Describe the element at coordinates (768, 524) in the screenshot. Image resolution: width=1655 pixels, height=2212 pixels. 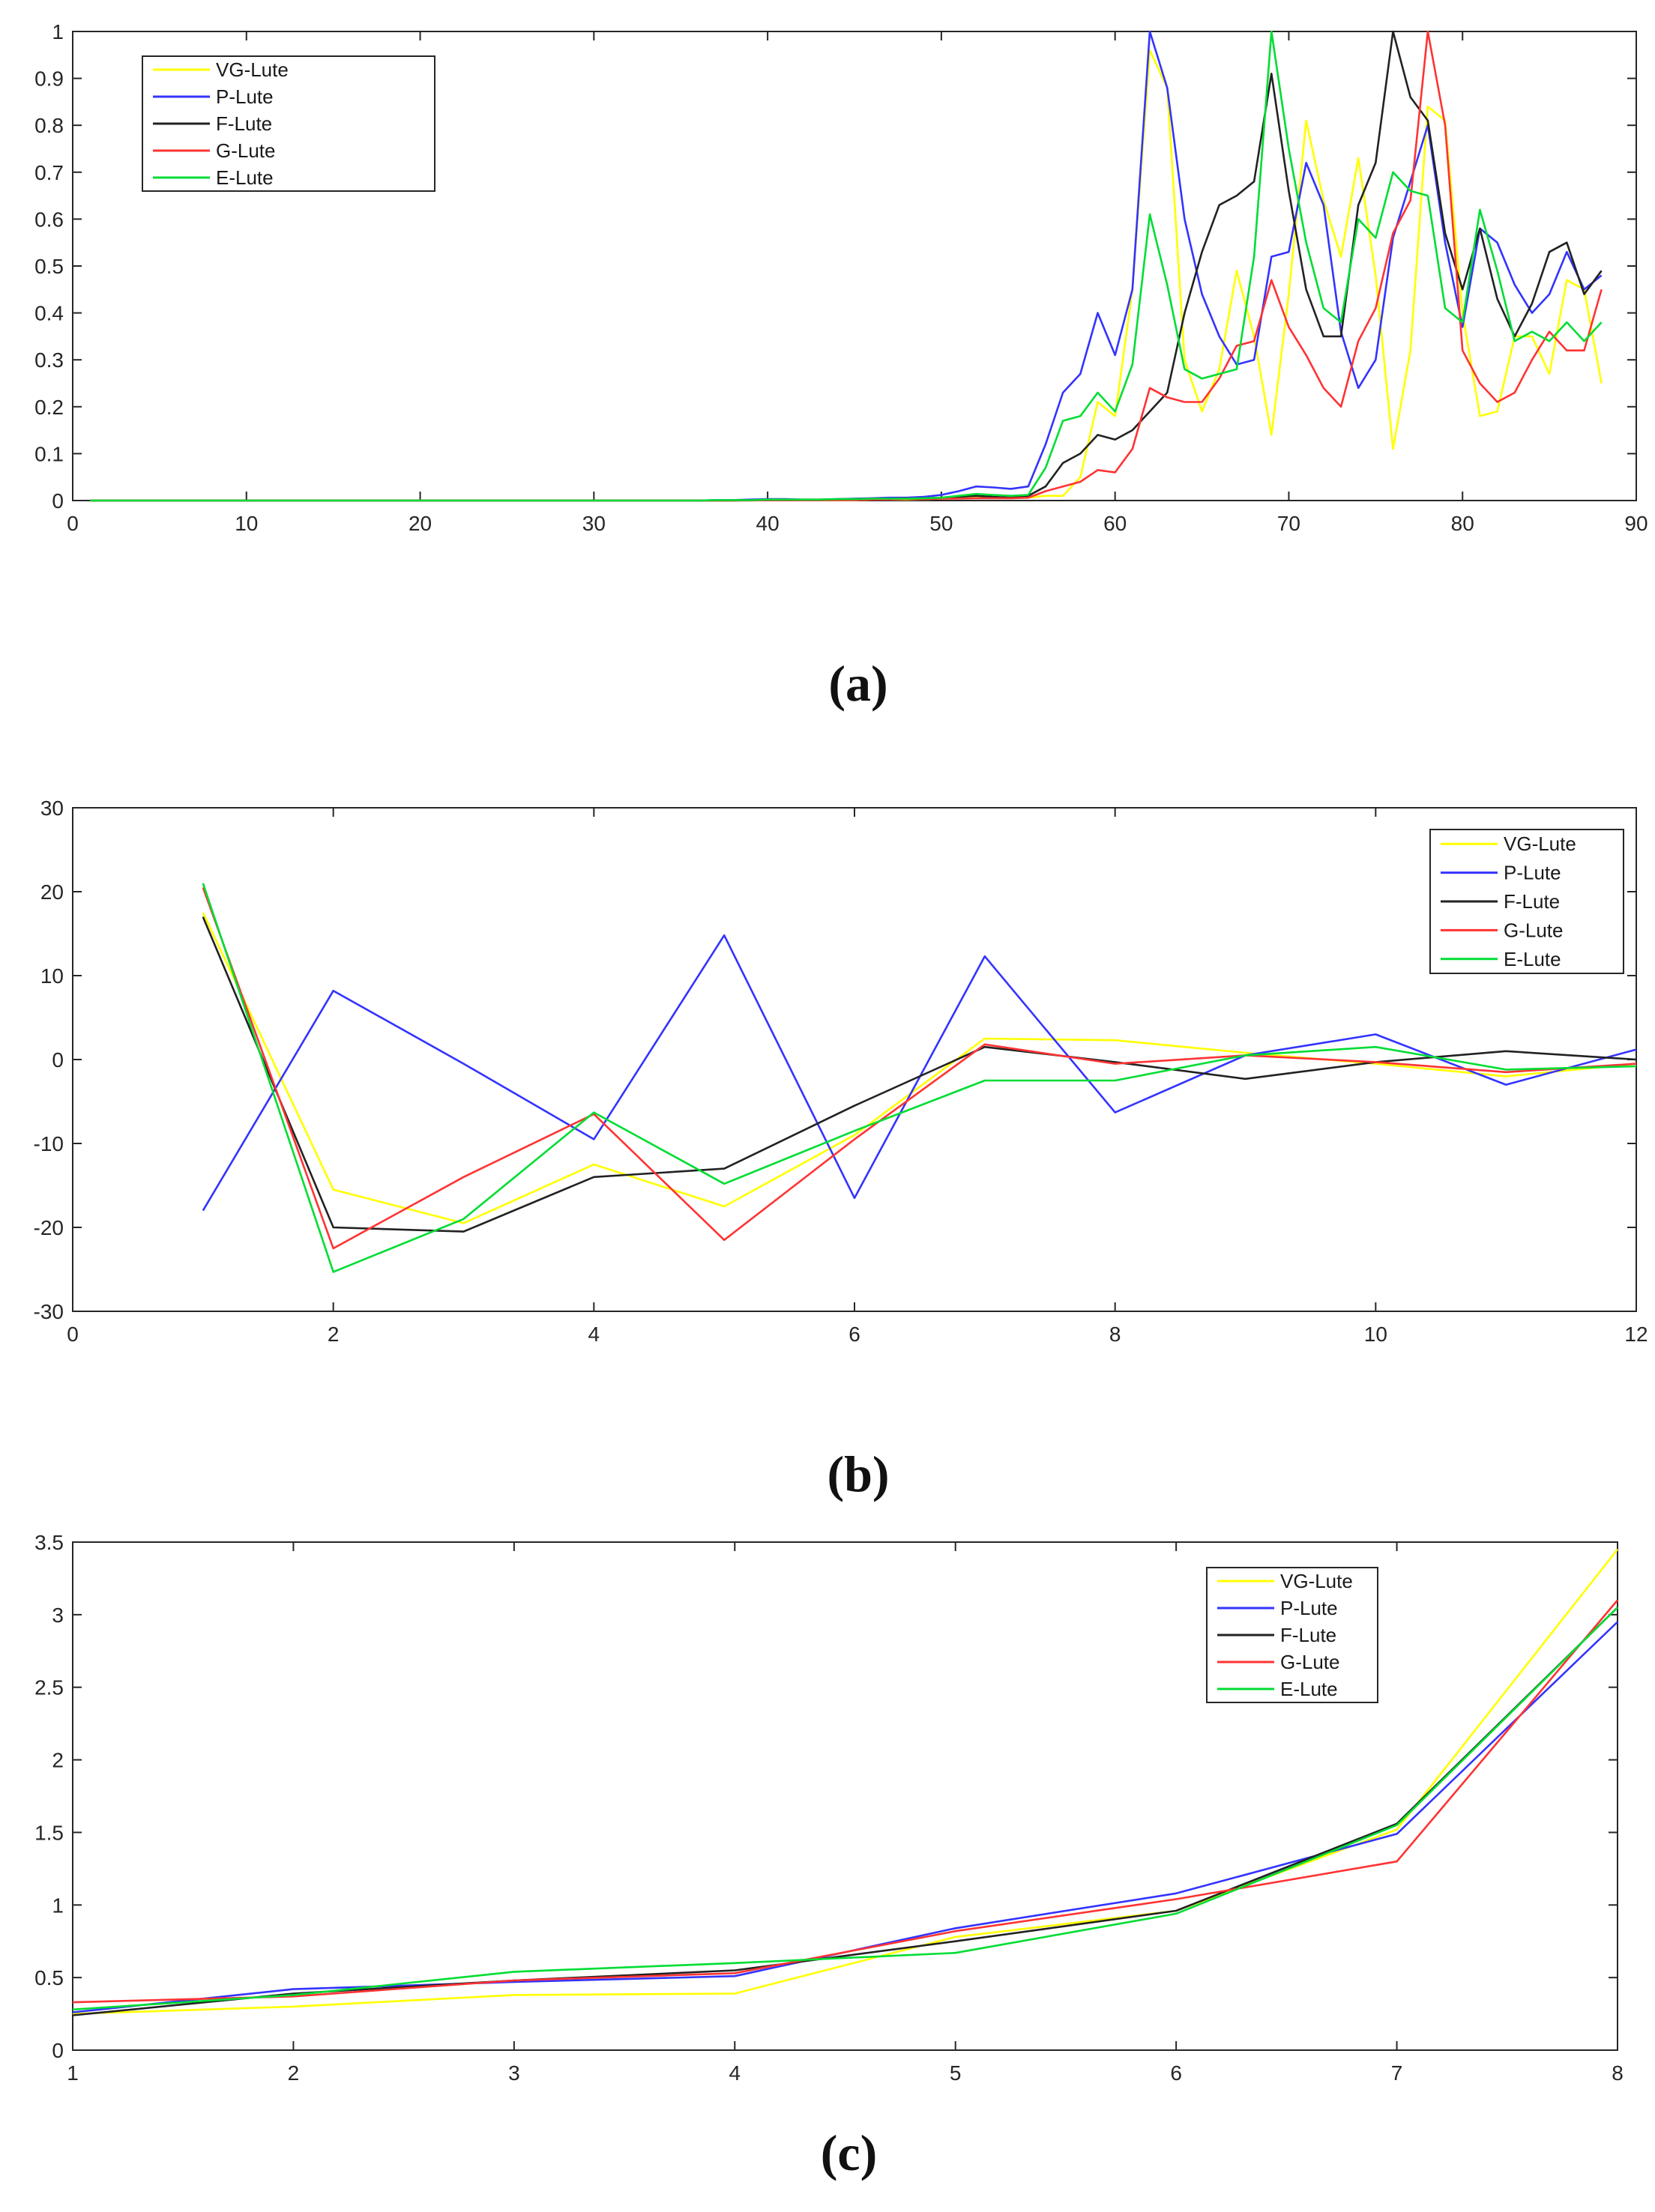
I see `x-tick-label: 40` at that location.